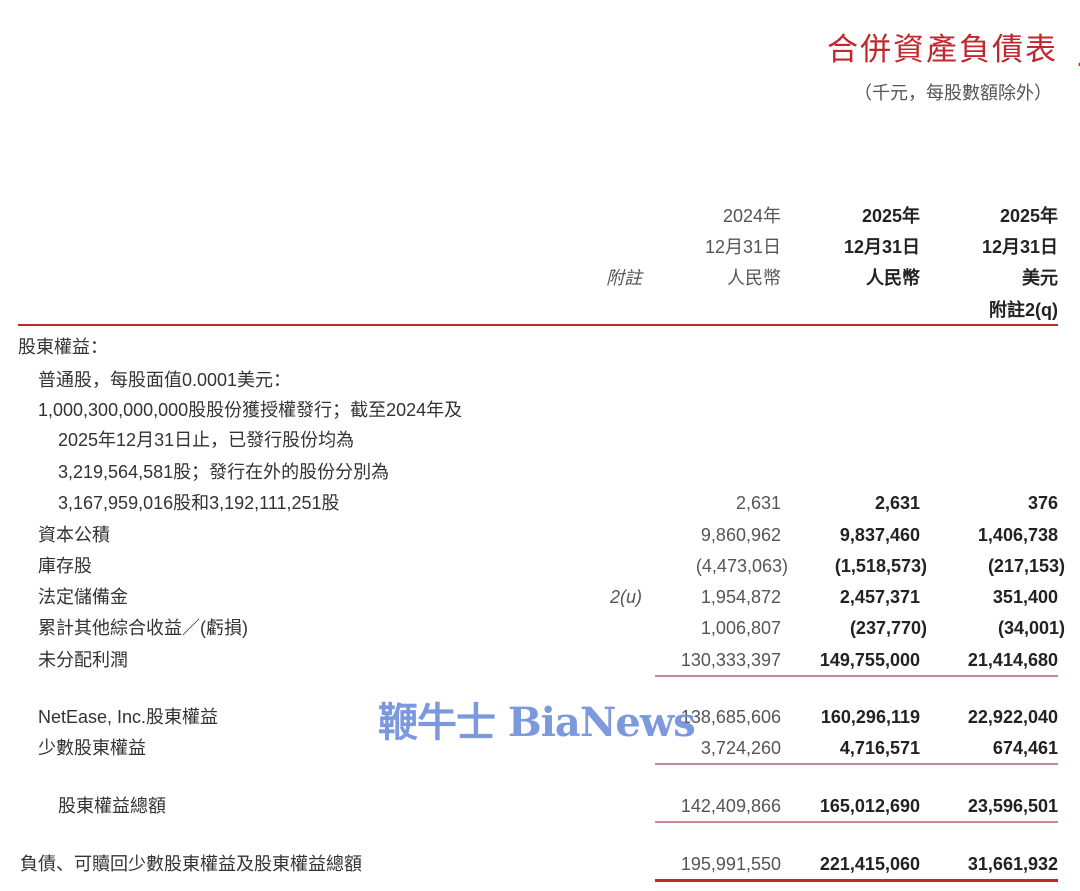  What do you see at coordinates (758, 503) in the screenshot?
I see `row-value-col1: 2,631` at bounding box center [758, 503].